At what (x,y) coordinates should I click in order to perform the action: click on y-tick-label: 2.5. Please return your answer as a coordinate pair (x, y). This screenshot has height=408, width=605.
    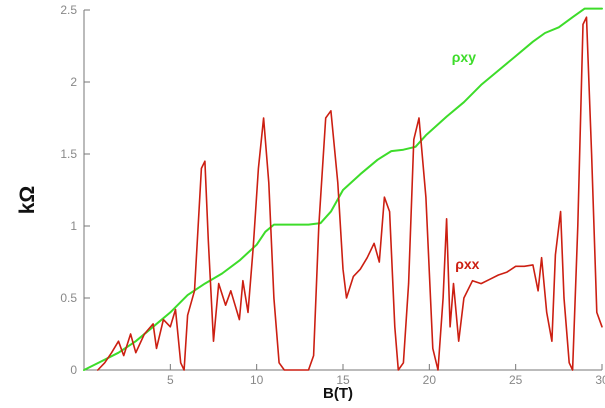
    Looking at the image, I should click on (68, 10).